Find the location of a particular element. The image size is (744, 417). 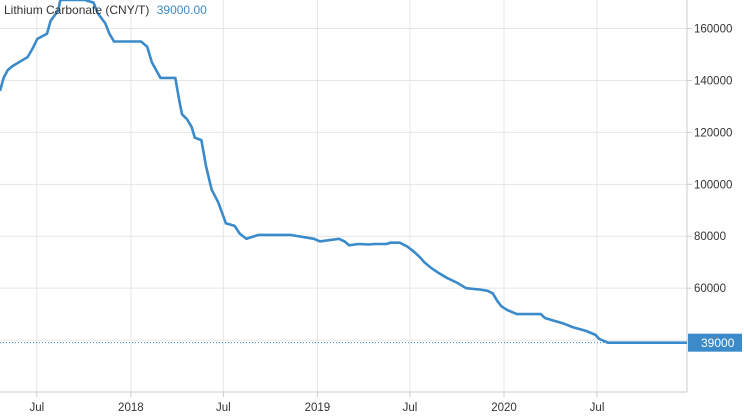

x-tick-label: 2018 is located at coordinates (131, 408).